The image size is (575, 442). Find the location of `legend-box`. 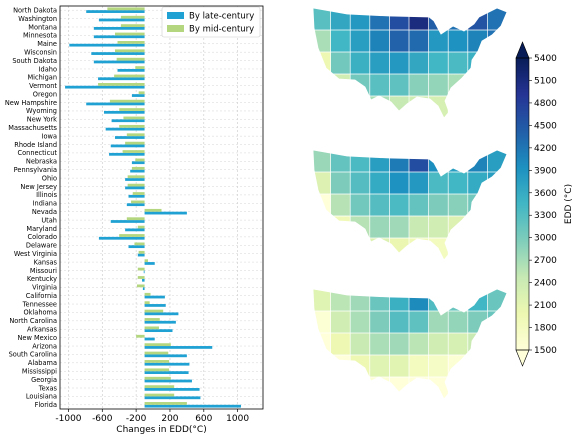

legend-box is located at coordinates (211, 22).